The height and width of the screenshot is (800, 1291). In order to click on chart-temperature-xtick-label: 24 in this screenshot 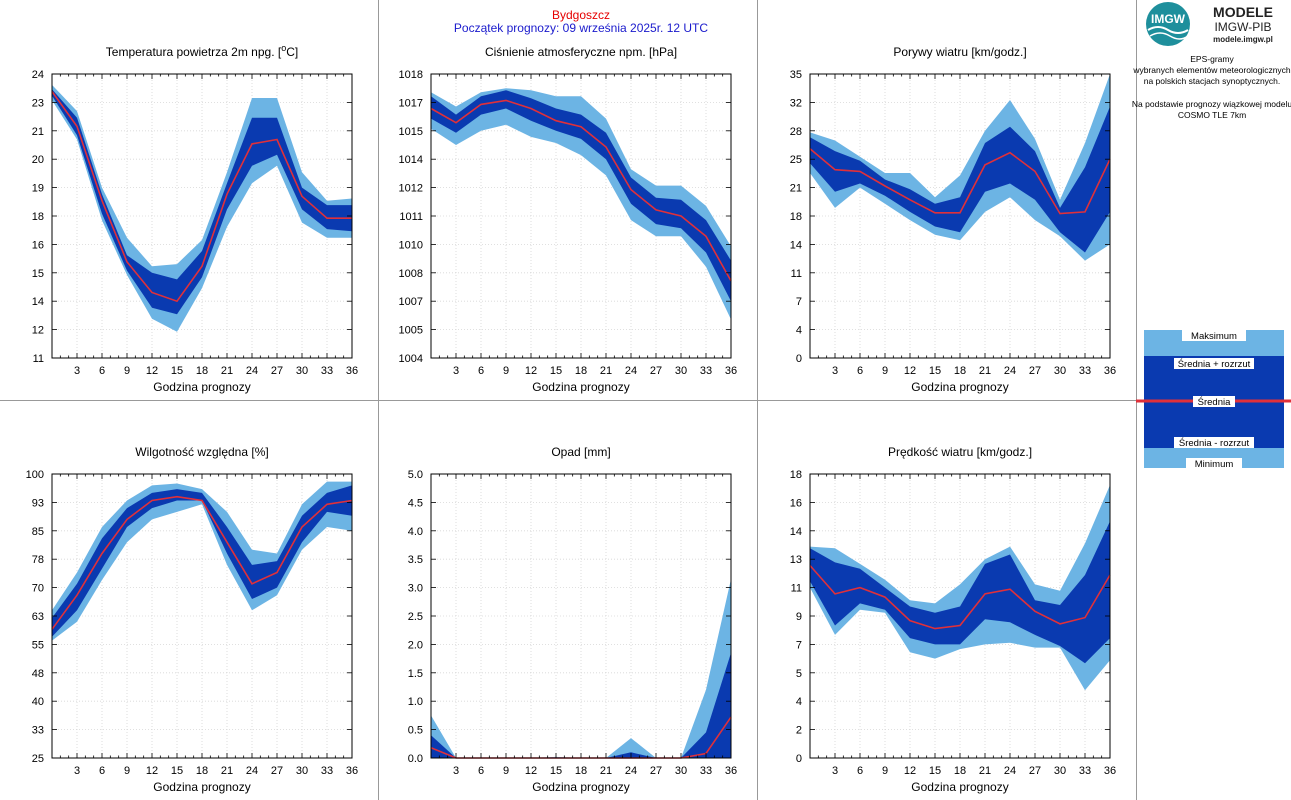, I will do `click(252, 371)`.